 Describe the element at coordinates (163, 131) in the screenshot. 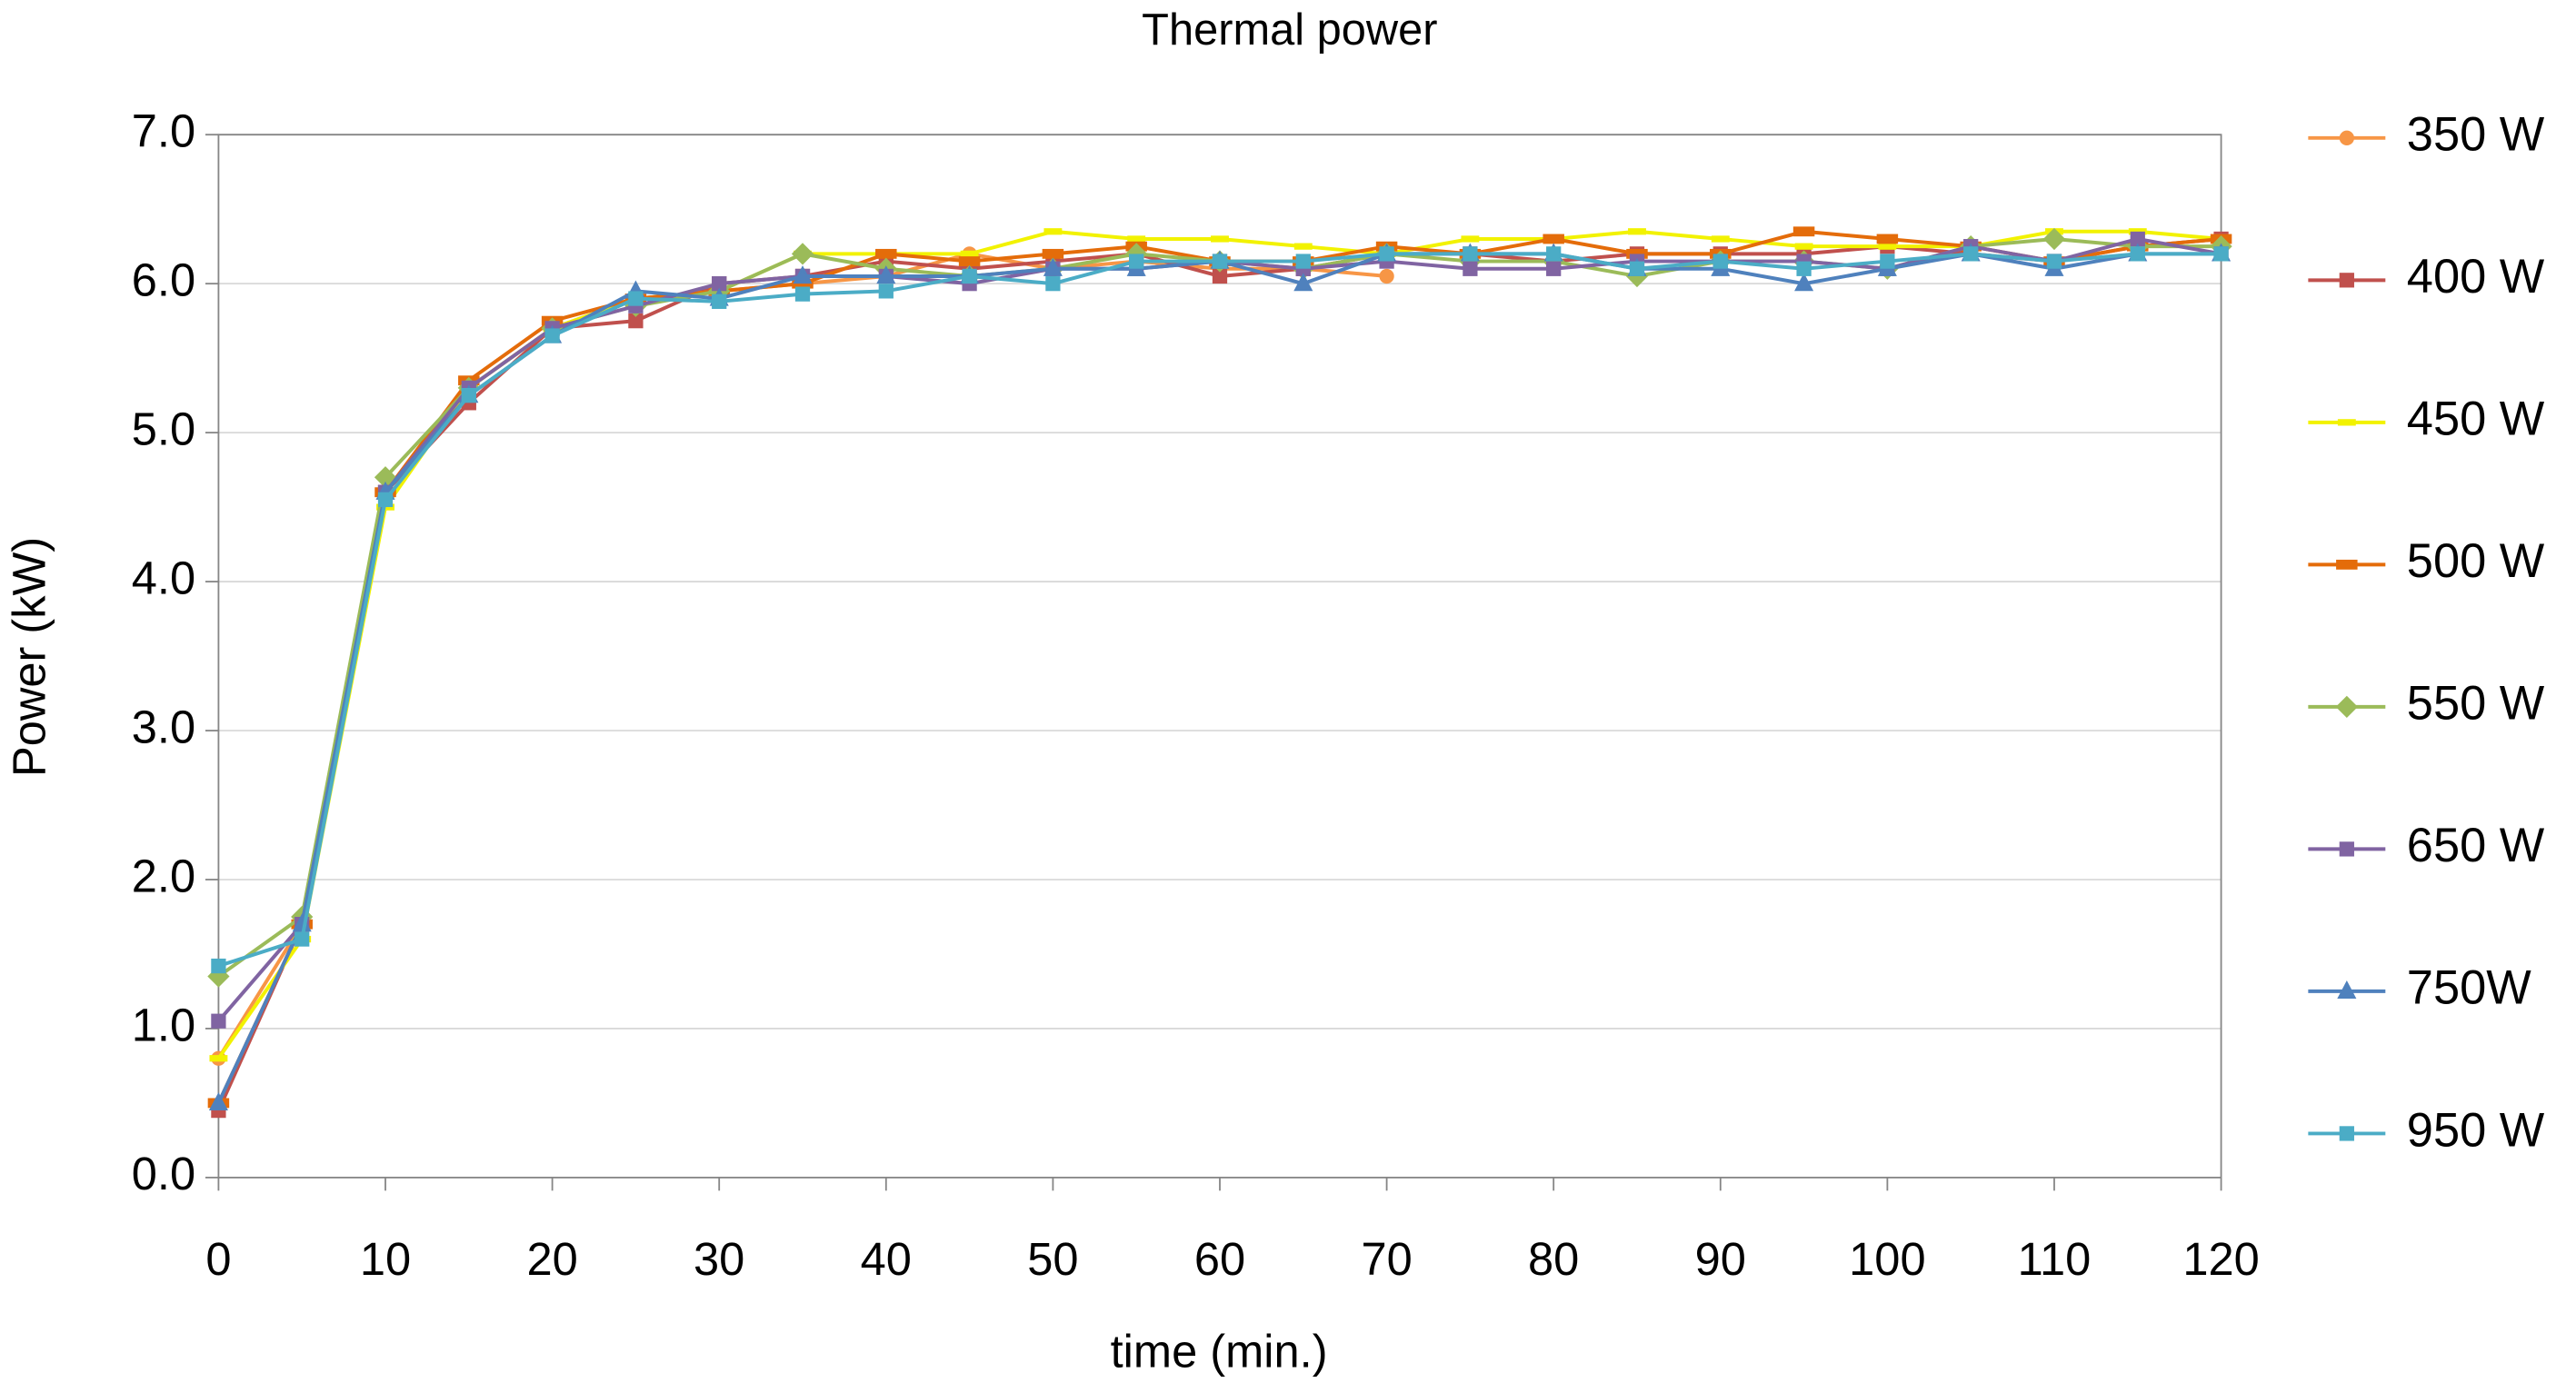

I see `y-tick-label: 7.0` at that location.